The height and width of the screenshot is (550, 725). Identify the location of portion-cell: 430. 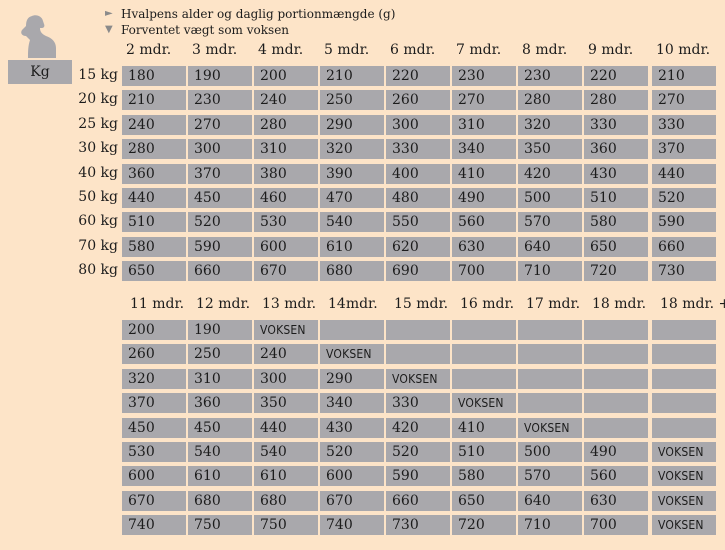
(616, 173).